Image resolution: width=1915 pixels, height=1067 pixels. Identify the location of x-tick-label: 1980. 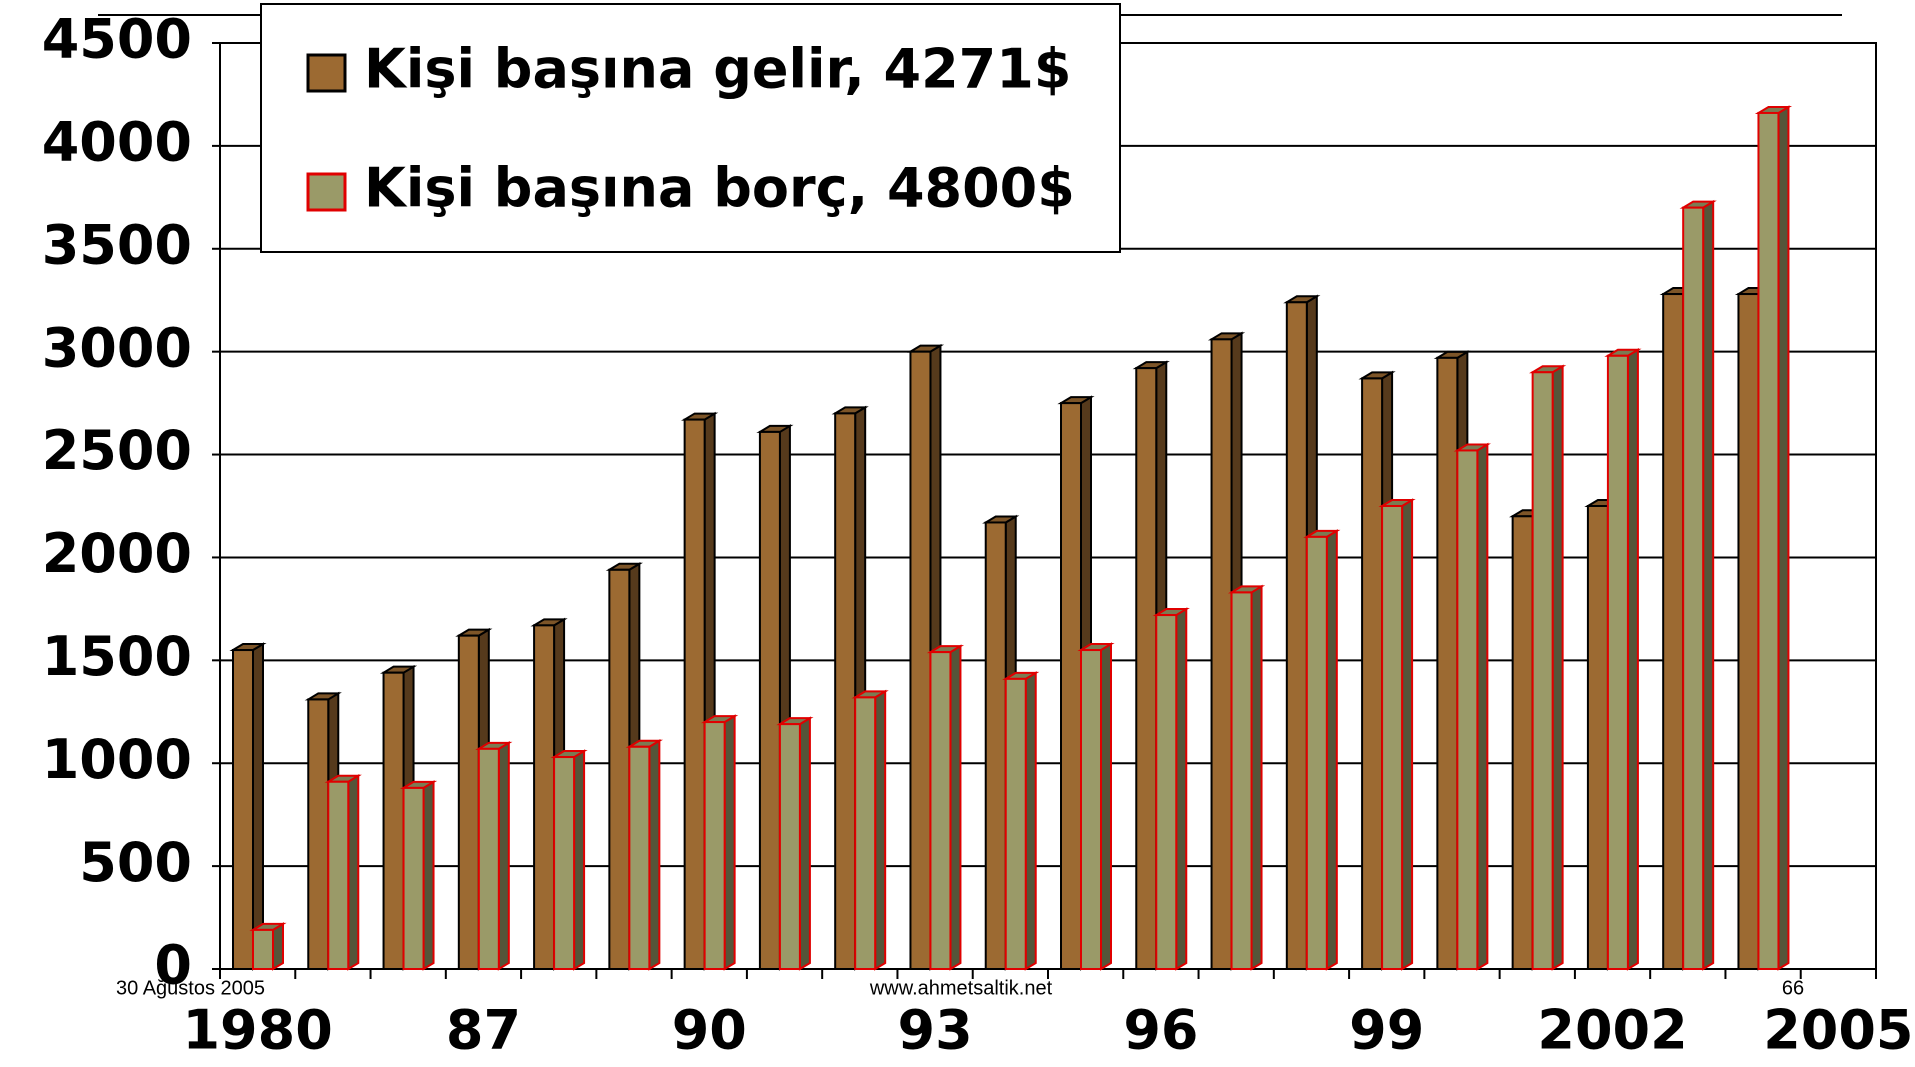
(257, 1030).